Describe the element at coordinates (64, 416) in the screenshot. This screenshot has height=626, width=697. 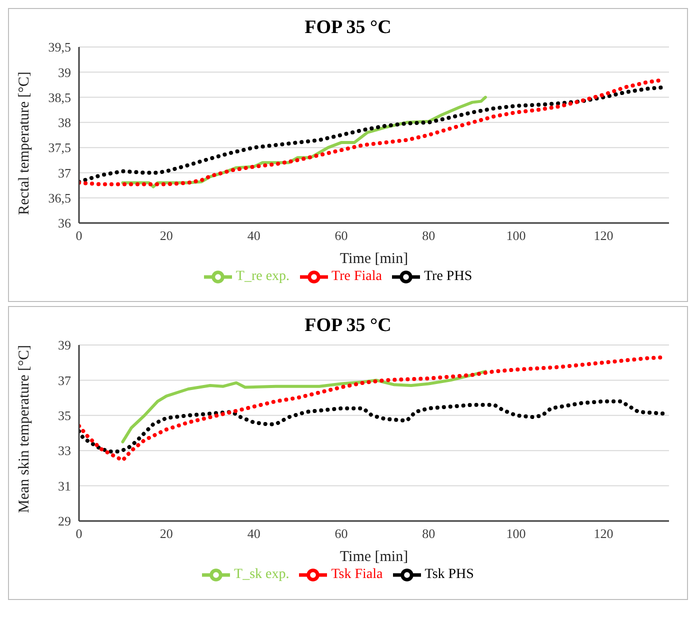
I see `y-tick-label: 35` at that location.